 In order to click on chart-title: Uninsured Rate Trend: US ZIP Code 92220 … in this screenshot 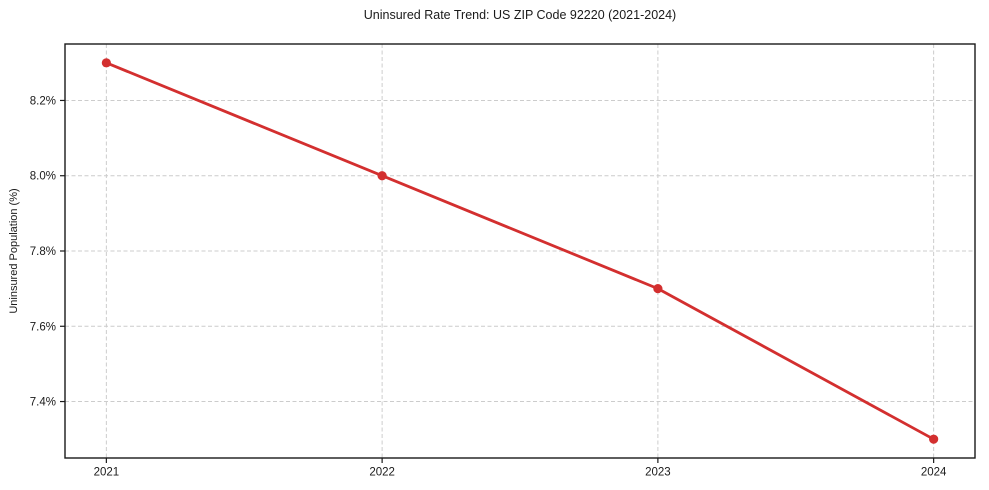, I will do `click(520, 15)`.